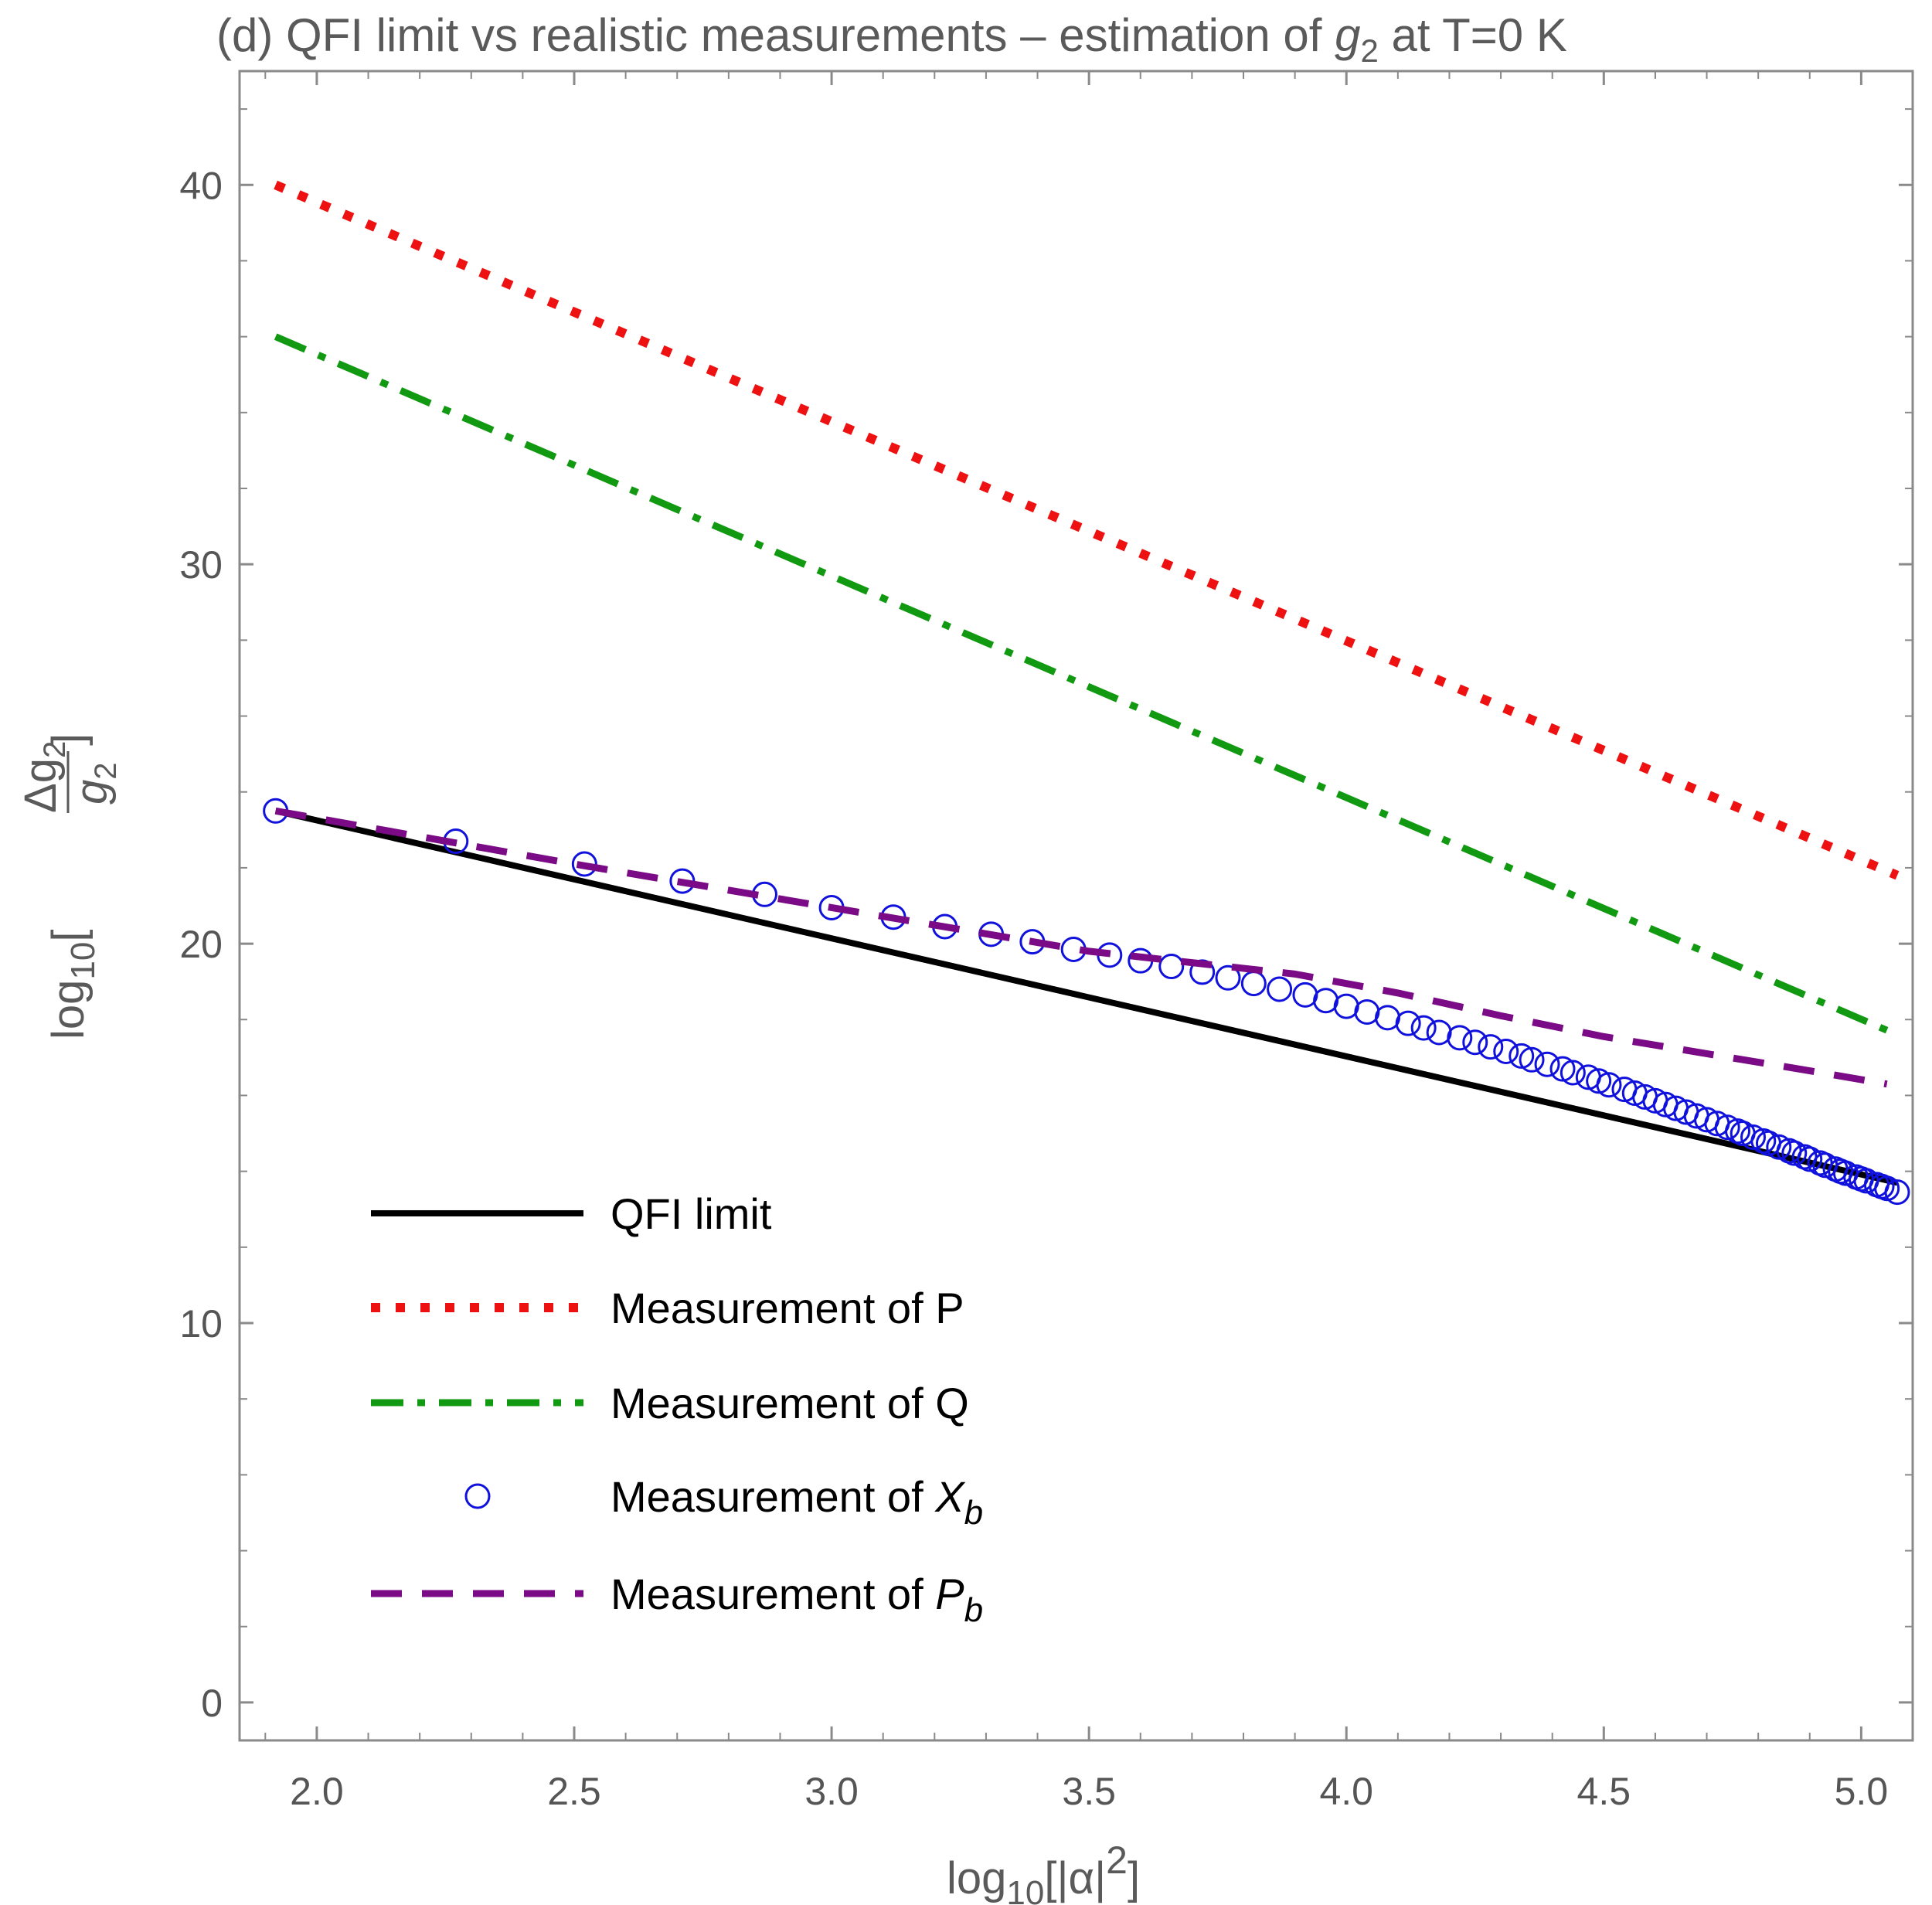 This screenshot has height=1905, width=1932. I want to click on x-tick-label: 4.0, so click(1346, 1791).